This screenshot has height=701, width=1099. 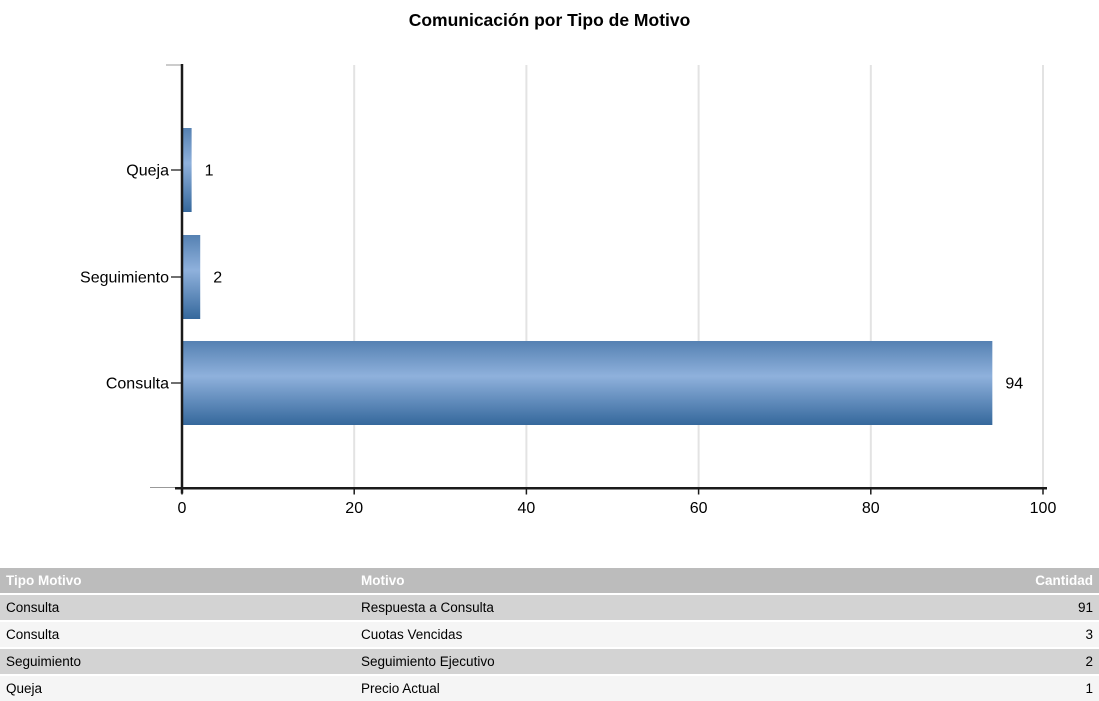 What do you see at coordinates (977, 607) in the screenshot?
I see `table-cell: 91` at bounding box center [977, 607].